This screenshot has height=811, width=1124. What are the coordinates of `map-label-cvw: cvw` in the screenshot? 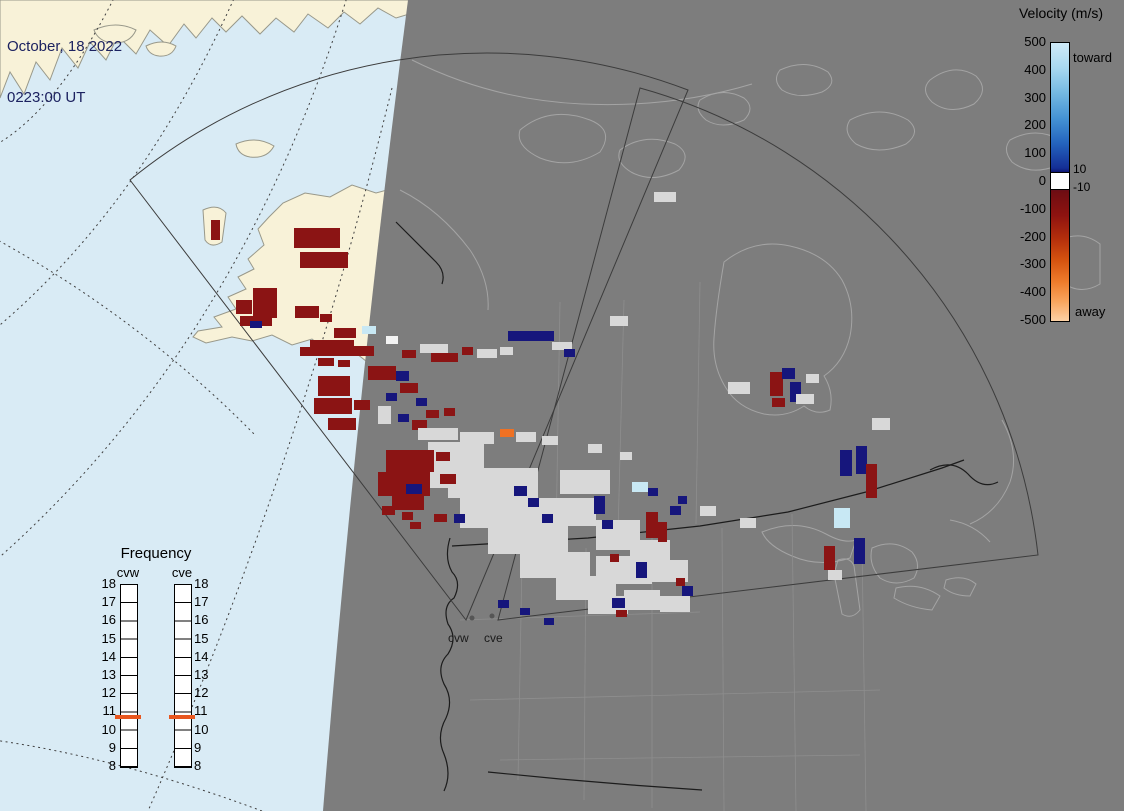 It's located at (458, 638).